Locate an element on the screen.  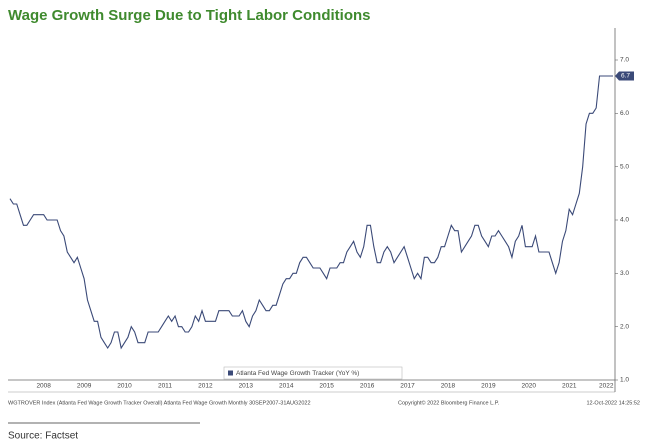
x-tick-label: 2008 is located at coordinates (43, 386).